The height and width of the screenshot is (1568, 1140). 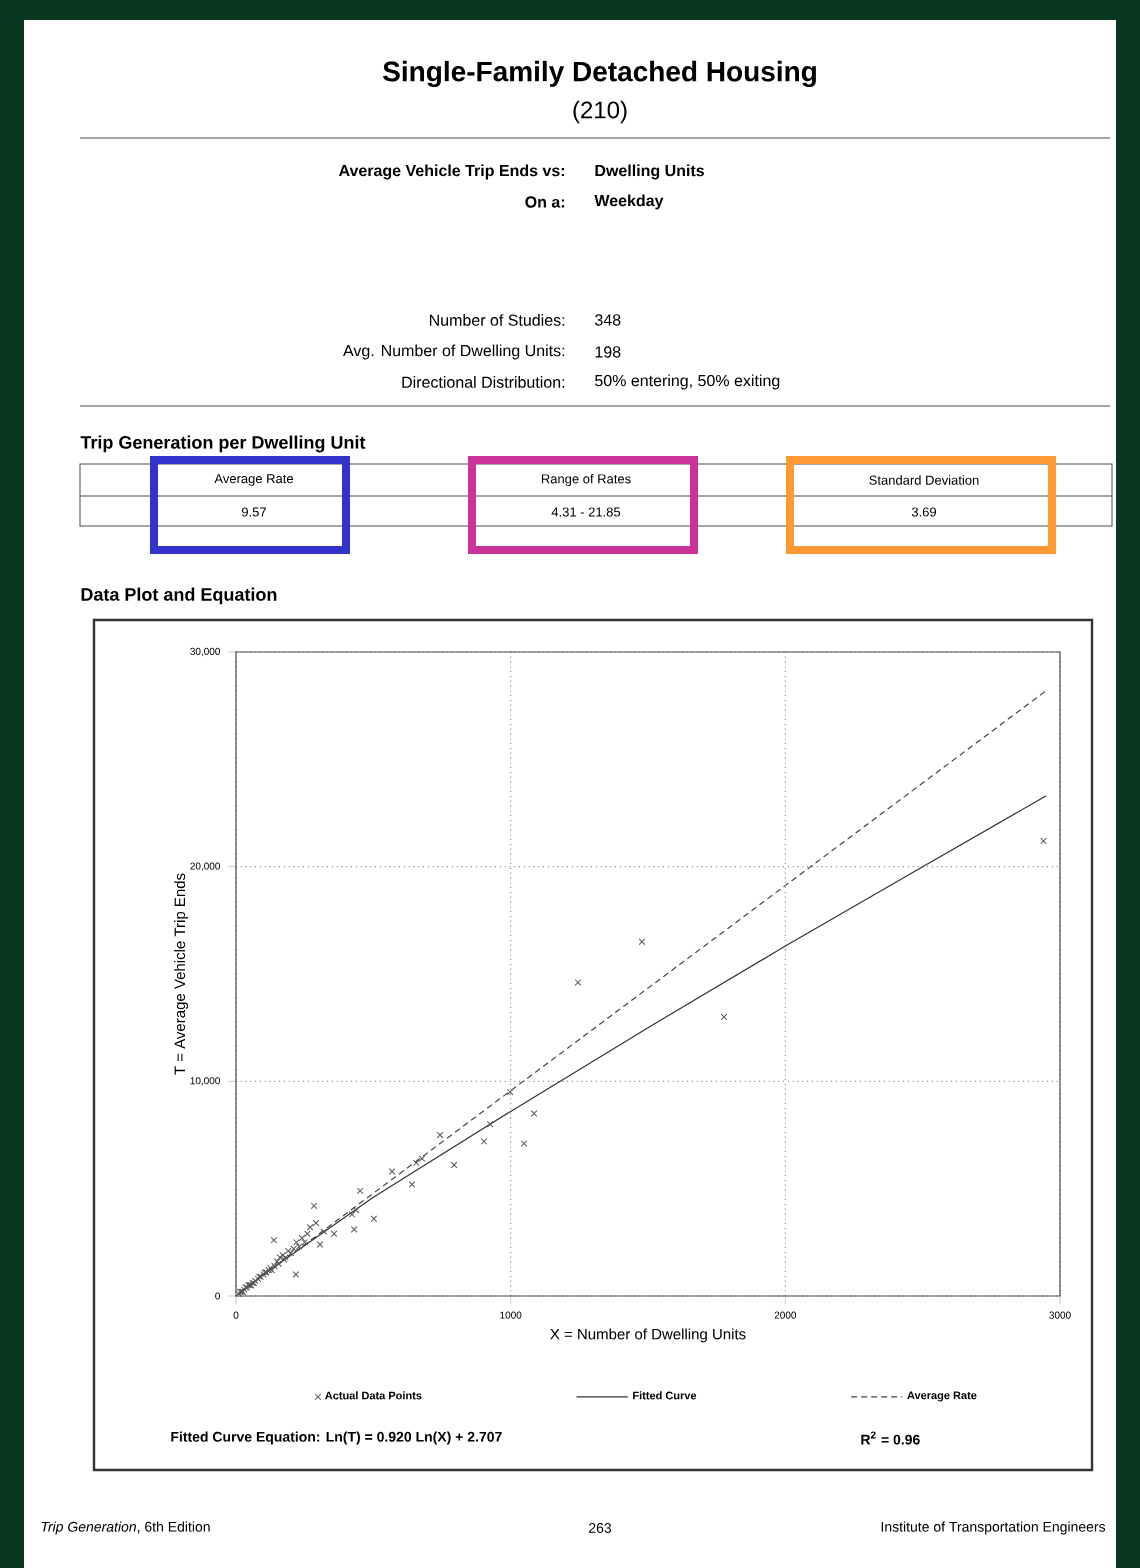 What do you see at coordinates (600, 112) in the screenshot?
I see `chart-subtitle: (210)` at bounding box center [600, 112].